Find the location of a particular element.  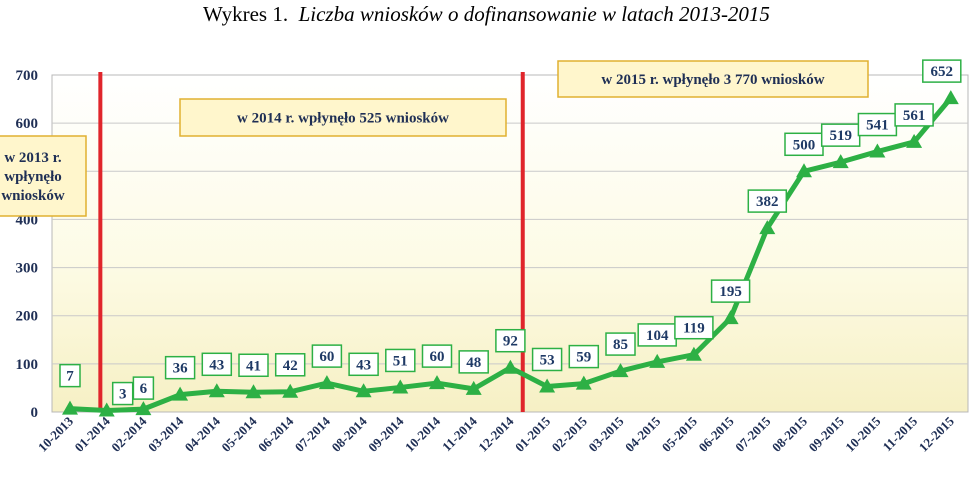

data-label: 519 is located at coordinates (840, 136).